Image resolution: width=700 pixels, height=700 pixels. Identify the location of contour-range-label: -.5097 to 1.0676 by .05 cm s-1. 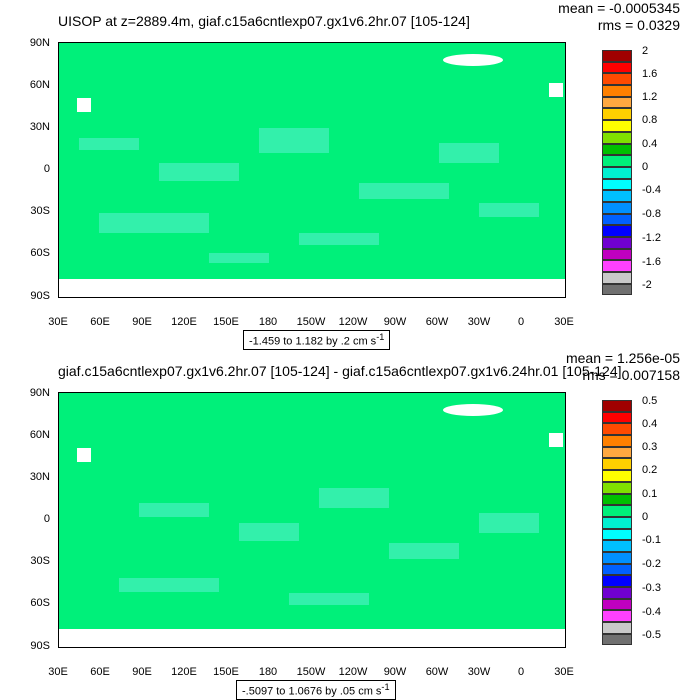
(316, 690).